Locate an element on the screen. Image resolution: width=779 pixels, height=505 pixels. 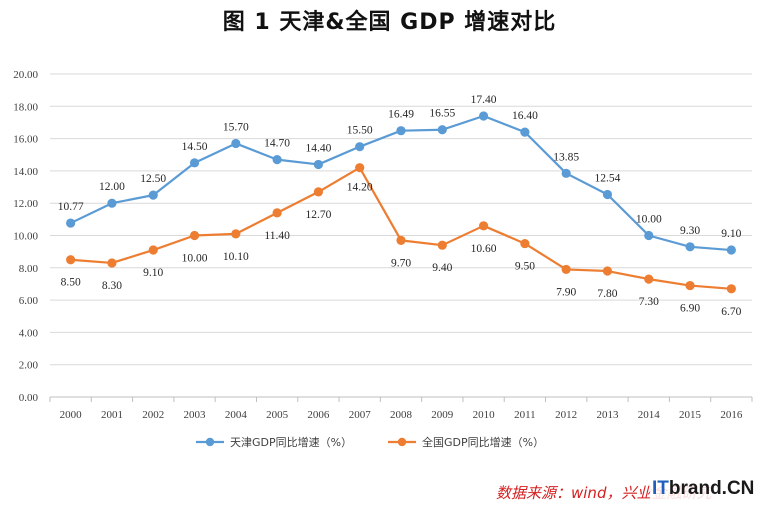
series-2-data-label: 9.70 is located at coordinates (401, 263).